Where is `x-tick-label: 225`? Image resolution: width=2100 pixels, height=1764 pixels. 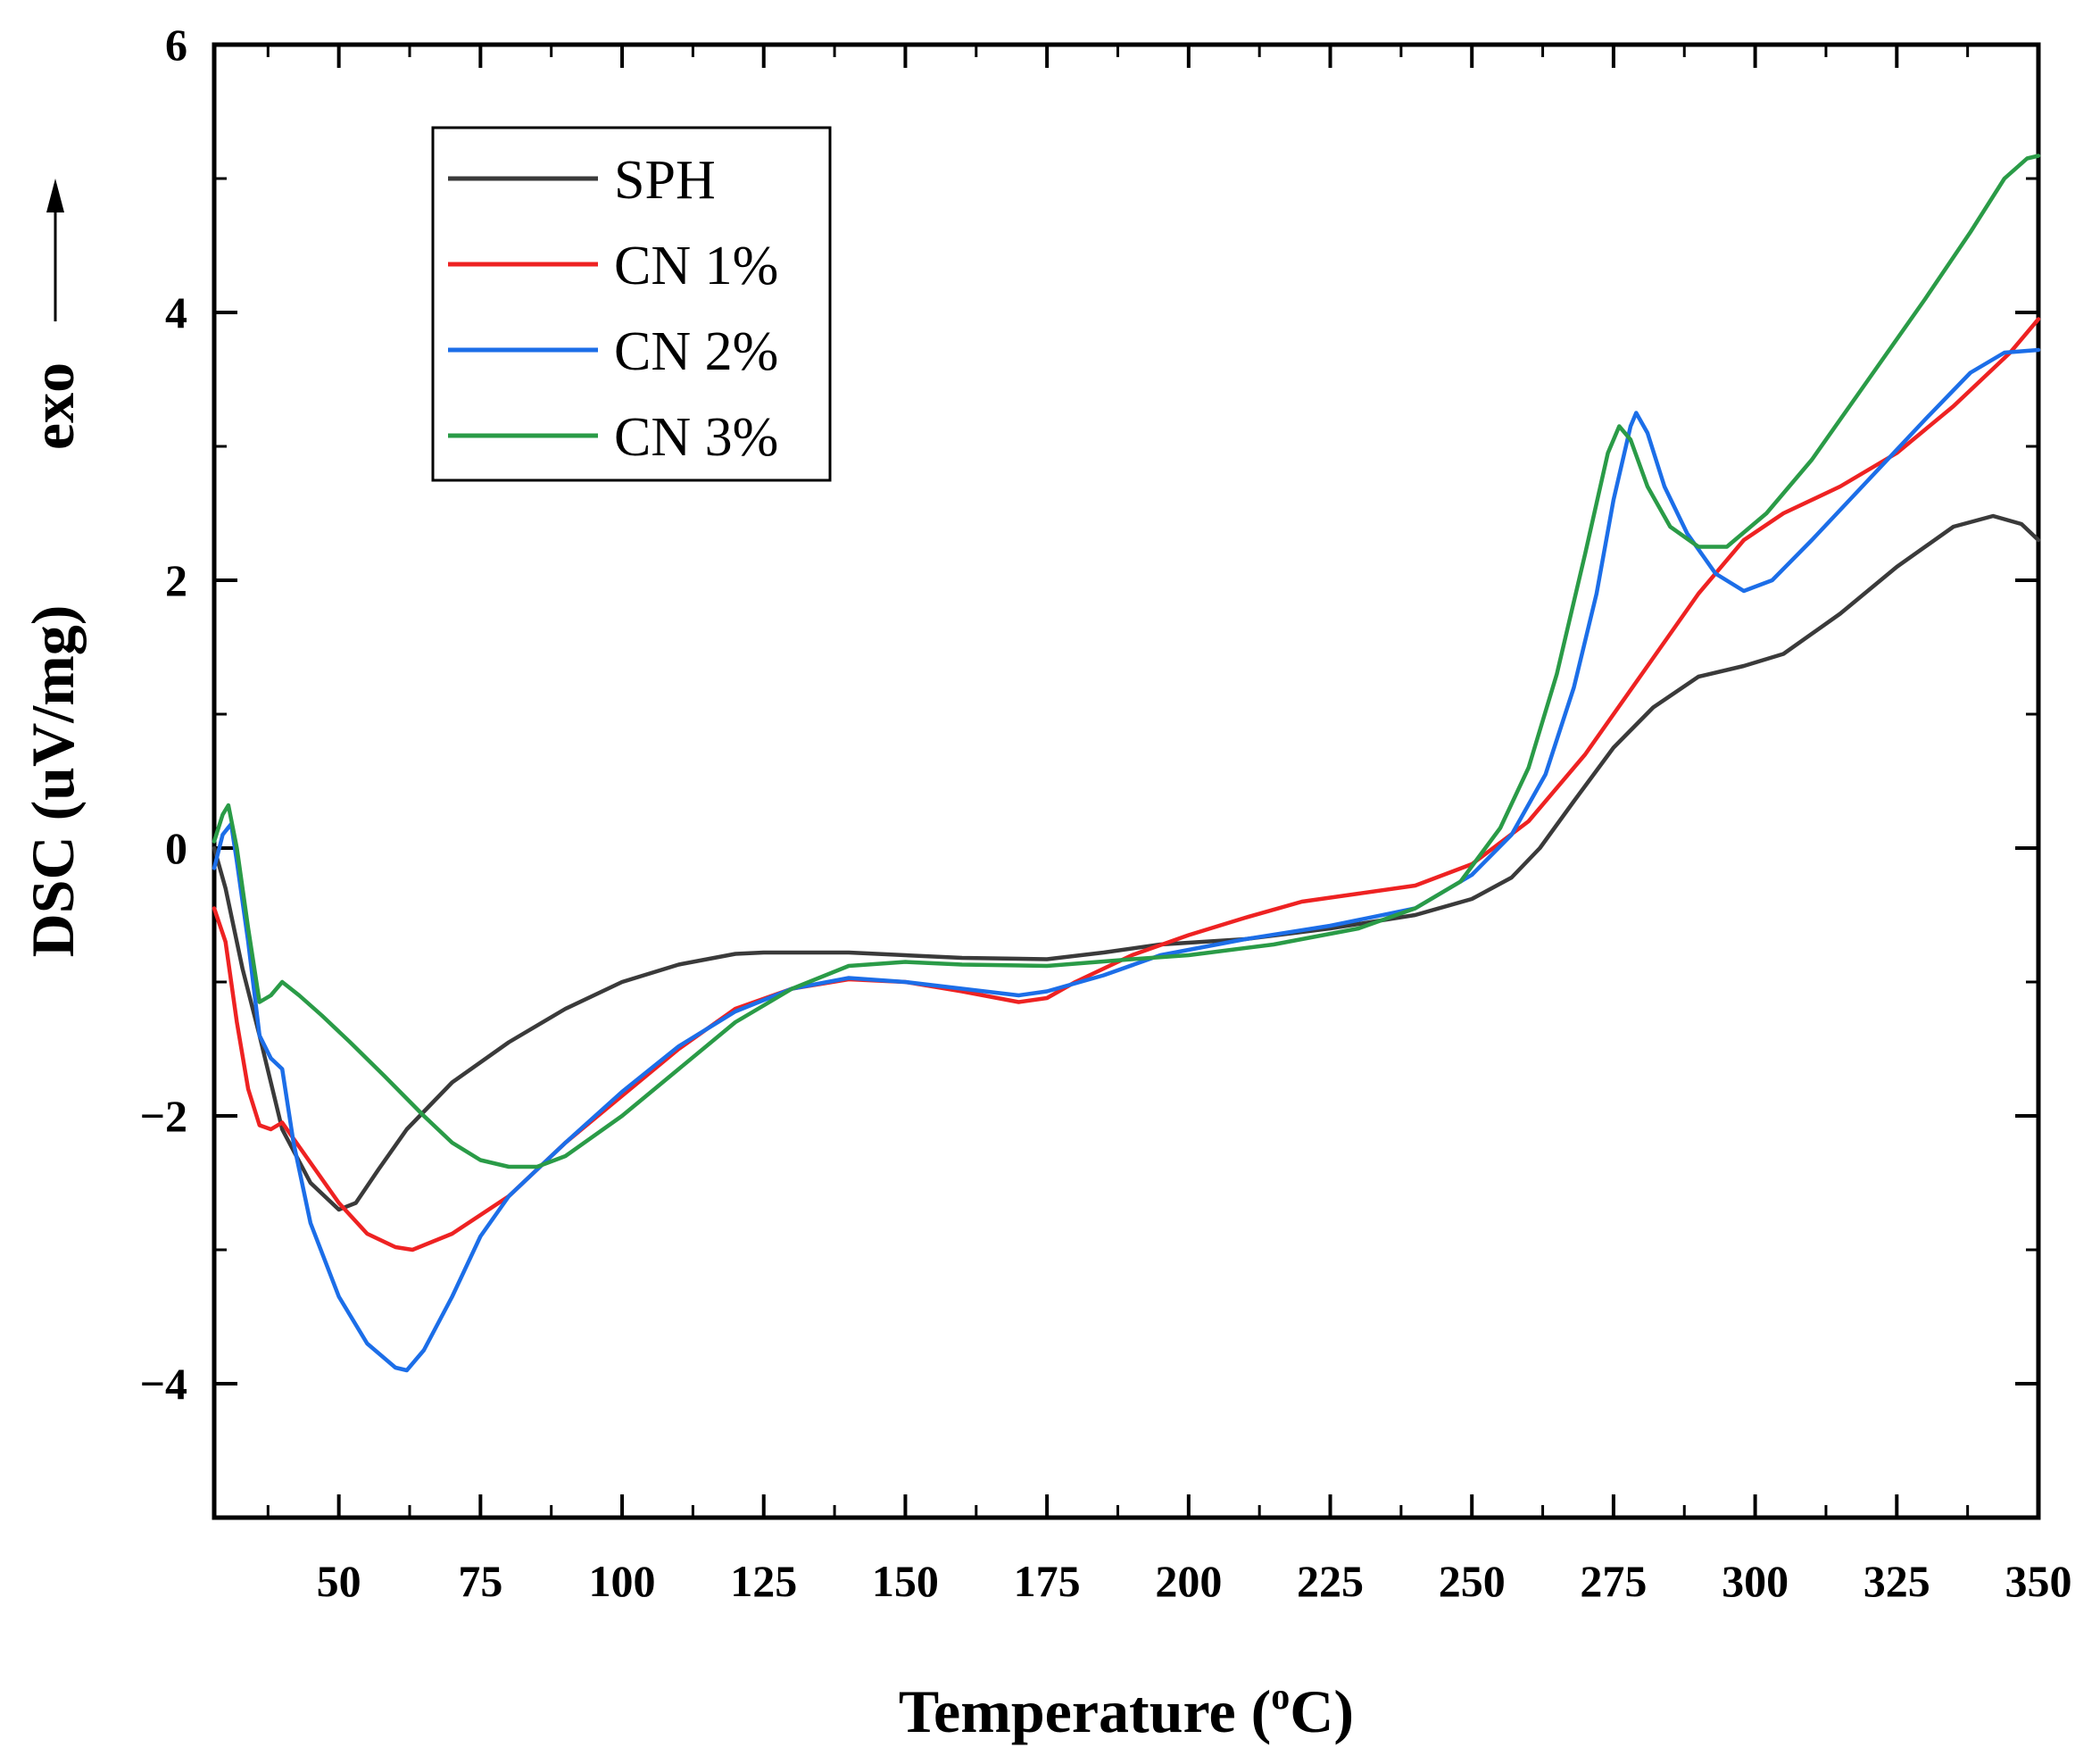
x-tick-label: 225 is located at coordinates (1330, 1581).